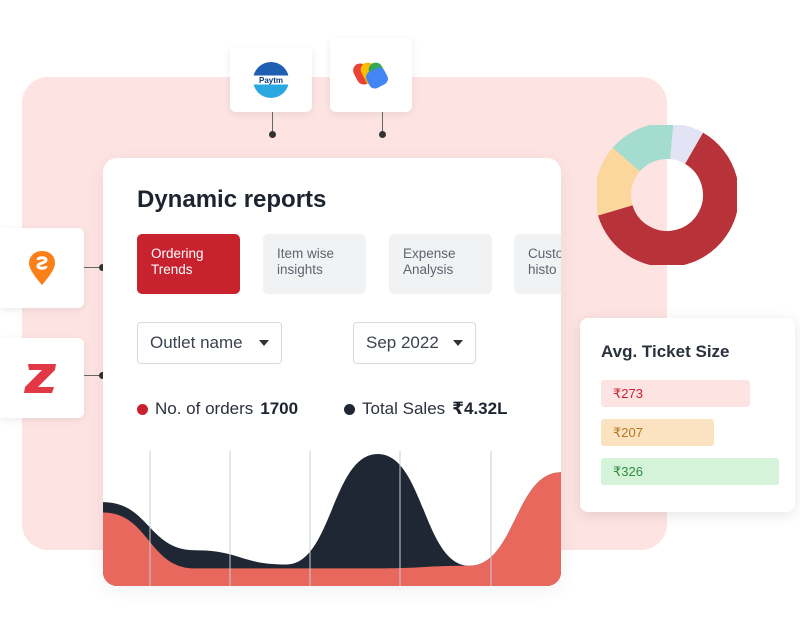 The height and width of the screenshot is (623, 800). Describe the element at coordinates (537, 264) in the screenshot. I see `tab-customer-history: Custo histo` at that location.